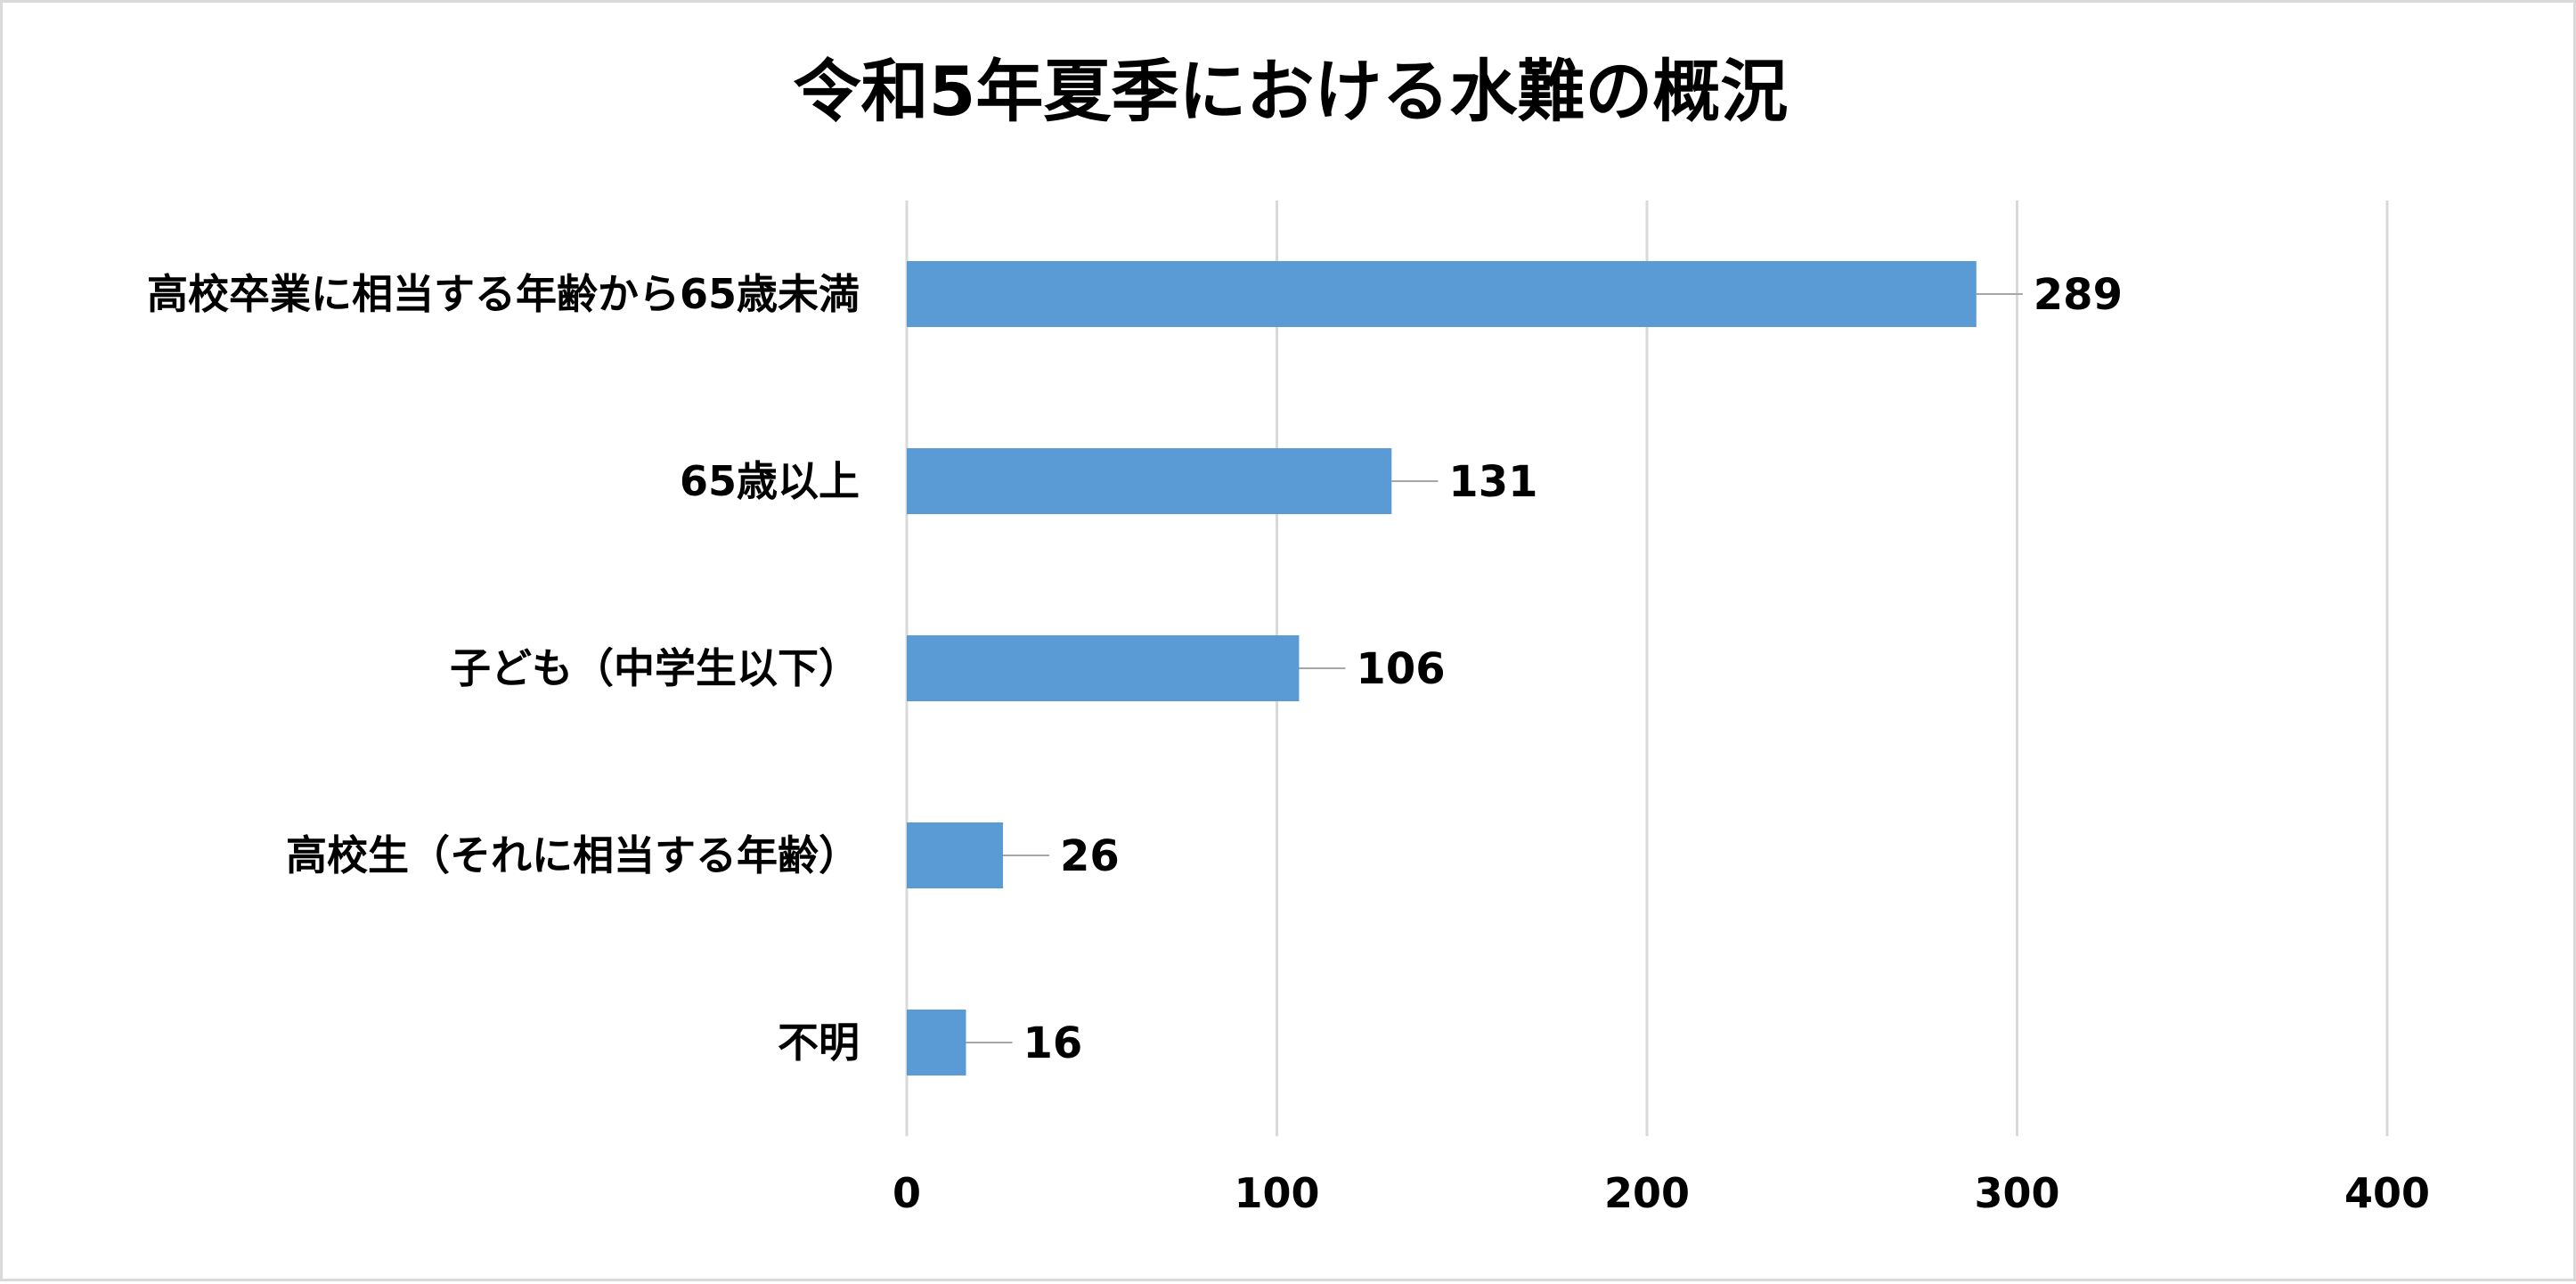 The height and width of the screenshot is (1284, 2576). I want to click on category-label-1: 高校卒業に相当する年齢から65歳未満, so click(503, 294).